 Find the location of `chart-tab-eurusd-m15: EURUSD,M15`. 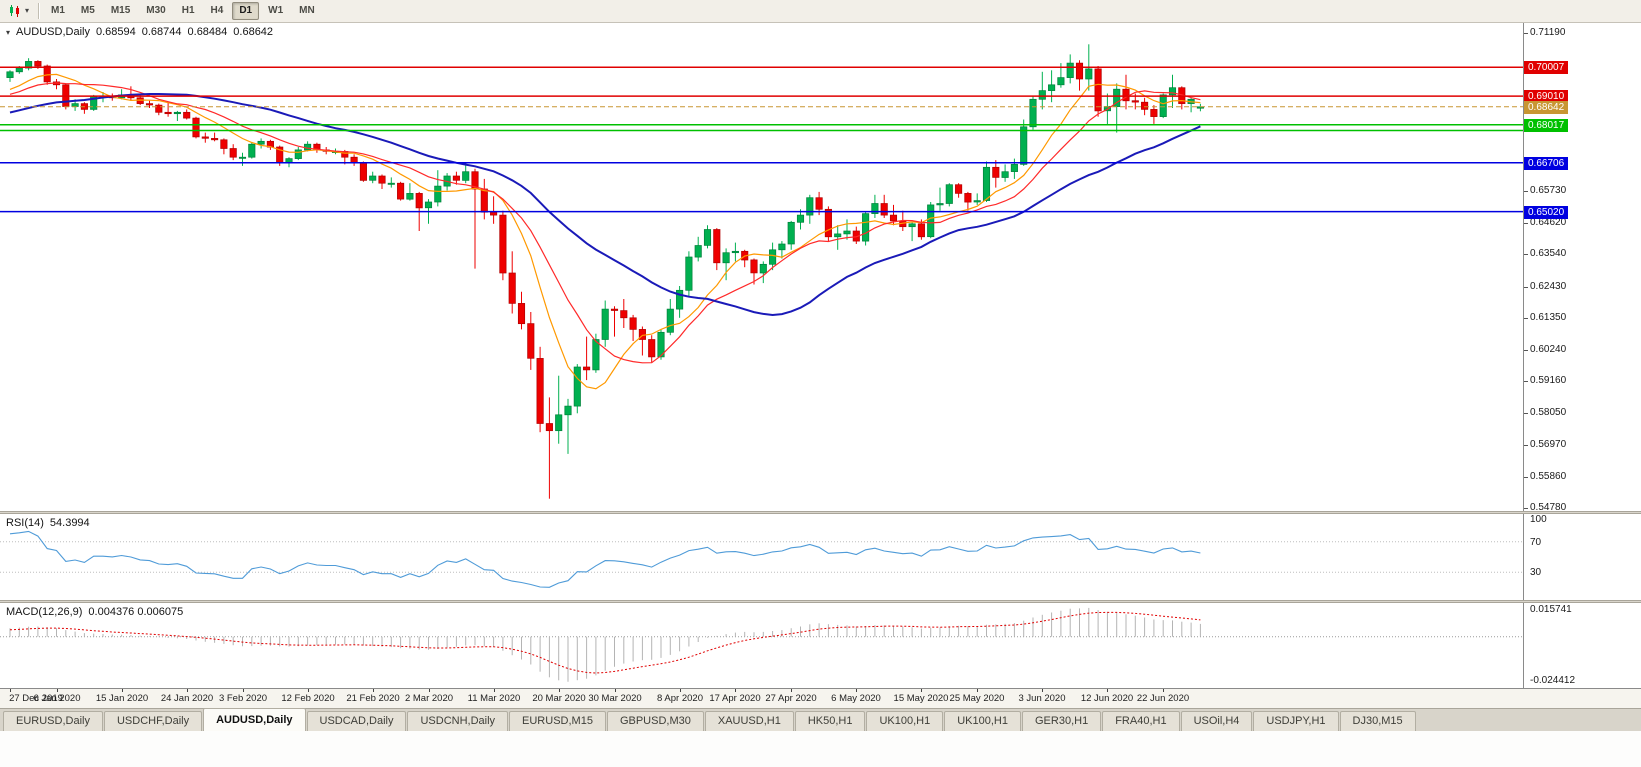

chart-tab-eurusd-m15: EURUSD,M15 is located at coordinates (557, 721).